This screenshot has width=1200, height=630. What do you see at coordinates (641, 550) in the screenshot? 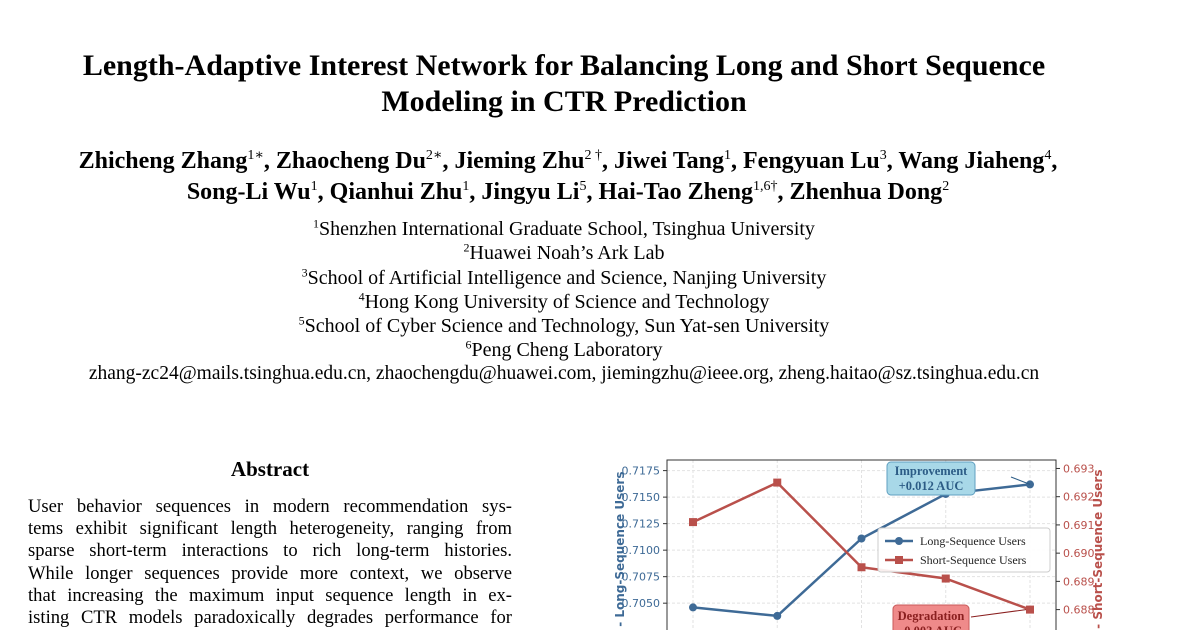
I see `left-tick-label: 0.7100` at bounding box center [641, 550].